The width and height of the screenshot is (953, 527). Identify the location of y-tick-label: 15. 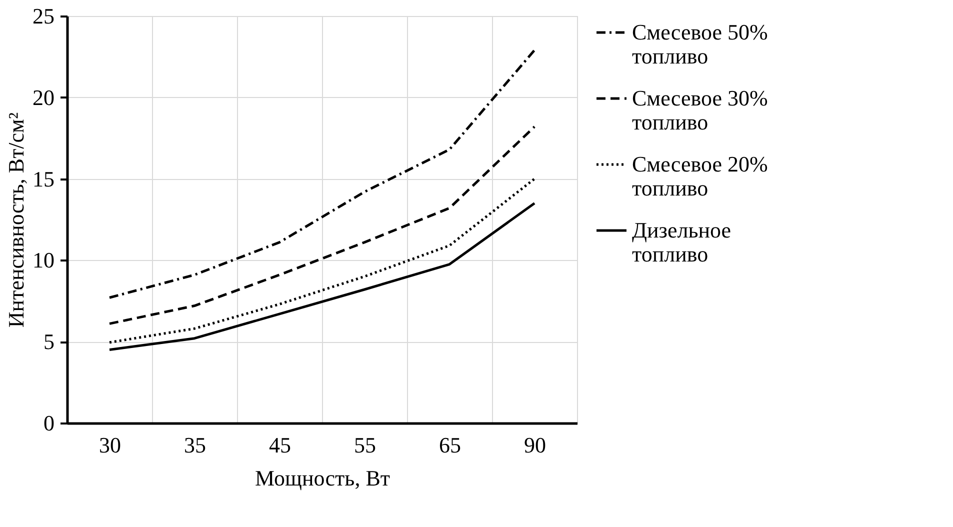
(43, 179).